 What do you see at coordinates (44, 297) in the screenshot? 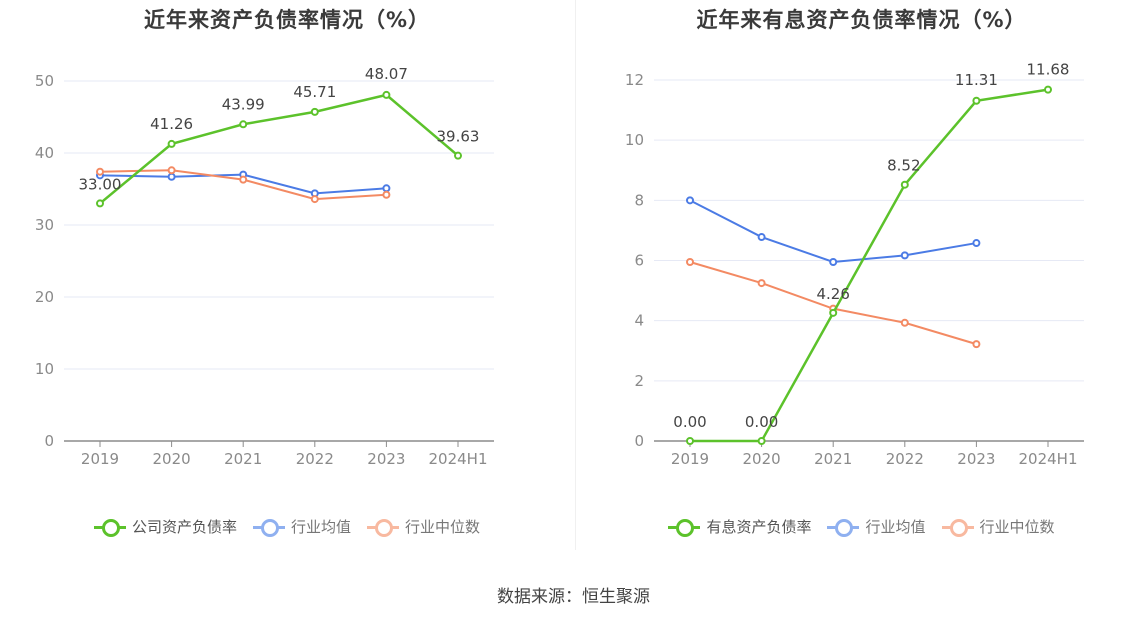
I see `y-tick-label: 20` at bounding box center [44, 297].